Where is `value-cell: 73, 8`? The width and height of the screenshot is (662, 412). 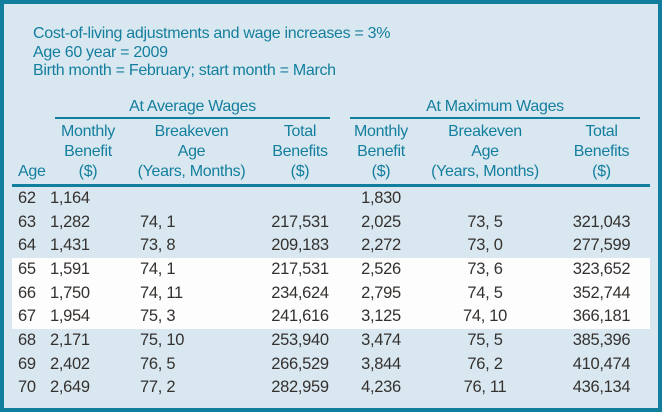 value-cell: 73, 8 is located at coordinates (158, 245).